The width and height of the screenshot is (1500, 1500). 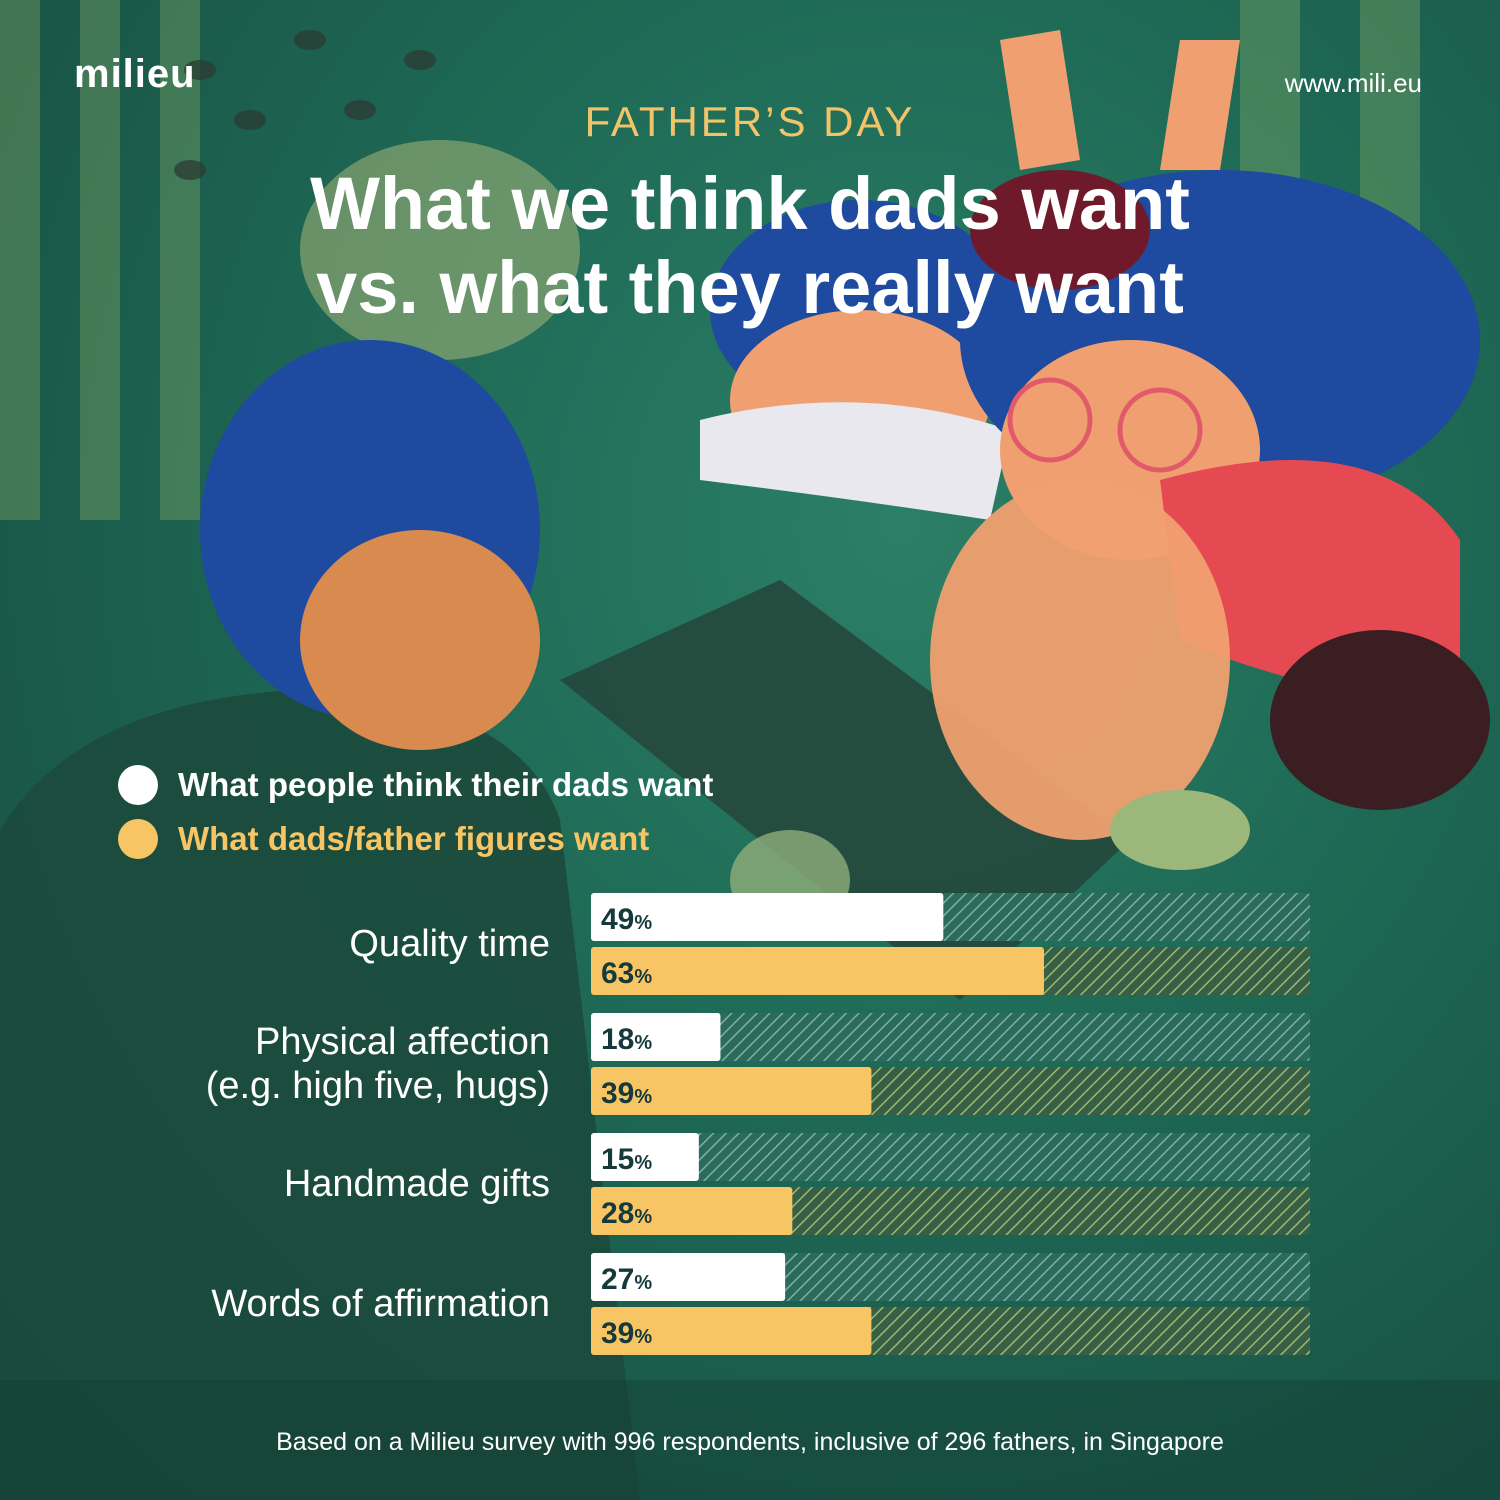 I want to click on data-label-want-1: 39%, so click(x=626, y=1093).